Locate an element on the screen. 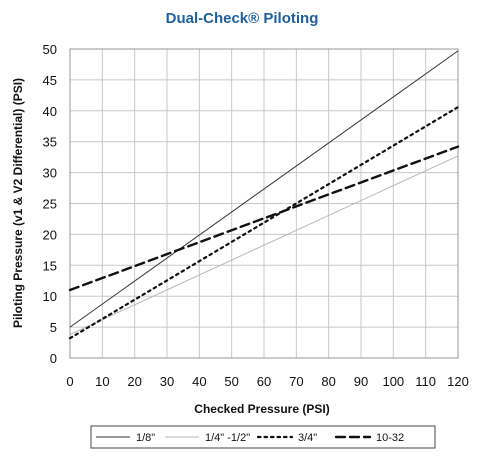 Image resolution: width=482 pixels, height=458 pixels. y-tick-labels: 0 5 10 15 20 25 30 35 40 45 50 is located at coordinates (50, 204).